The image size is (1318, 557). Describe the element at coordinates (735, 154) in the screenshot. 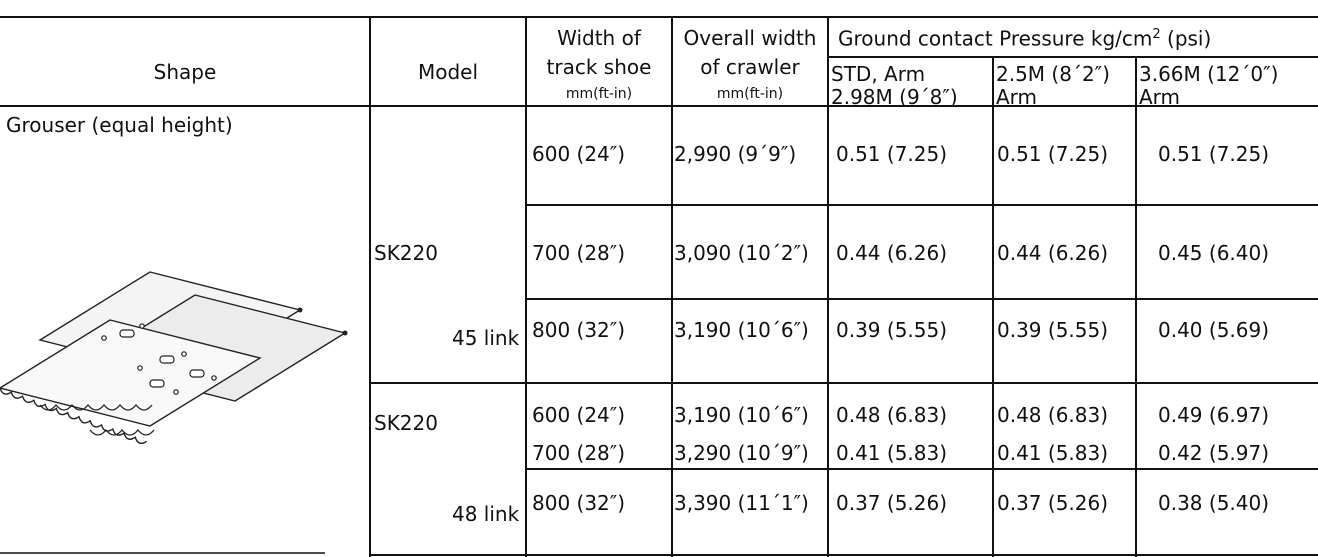

I see `overall-cell: 2,990 (9´9″)` at that location.